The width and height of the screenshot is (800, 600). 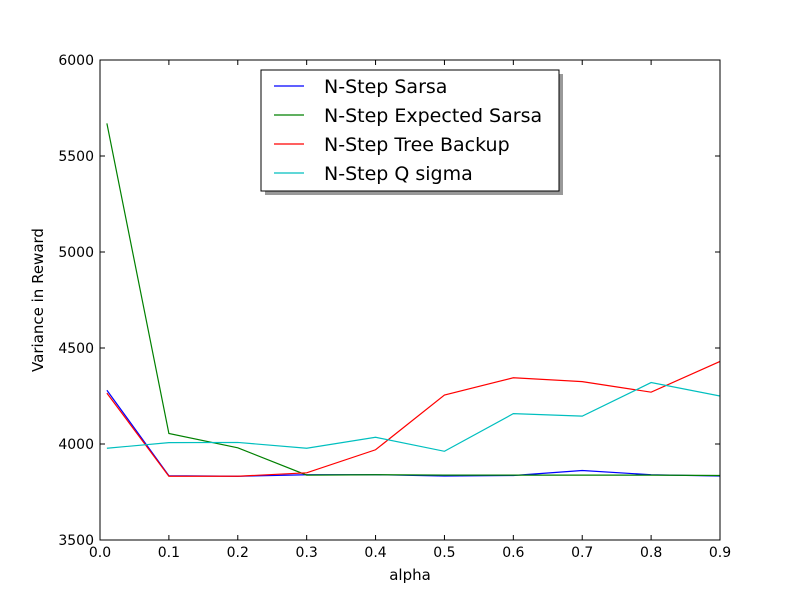 I want to click on y-tick-label: 5000, so click(x=76, y=253).